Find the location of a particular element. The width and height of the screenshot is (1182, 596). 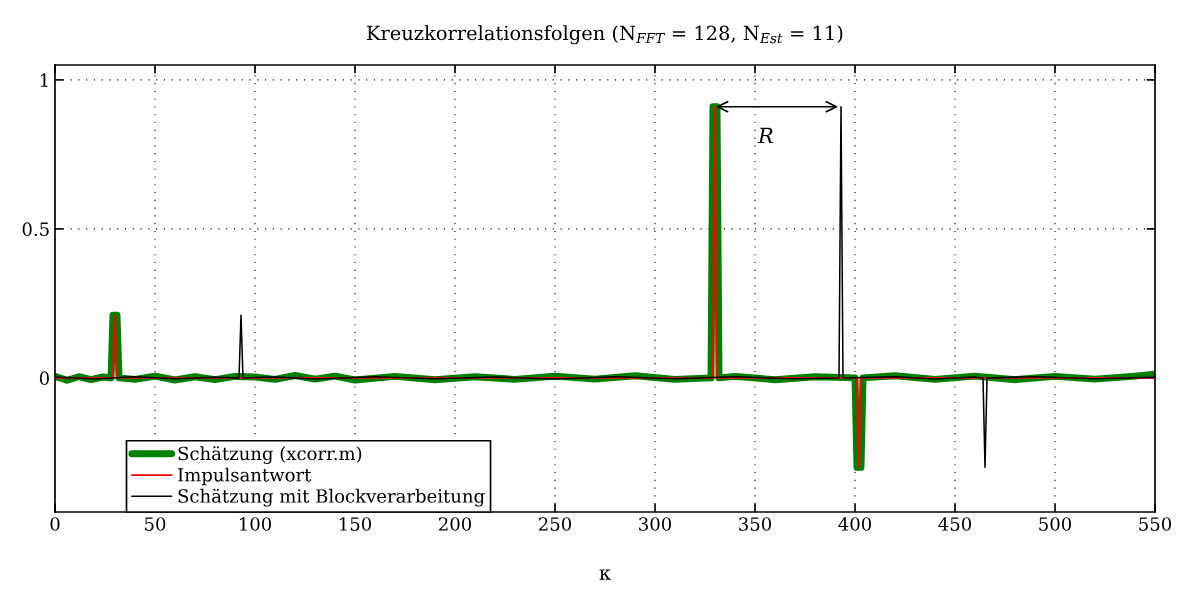

y-tick-label: 0 is located at coordinates (44, 378).